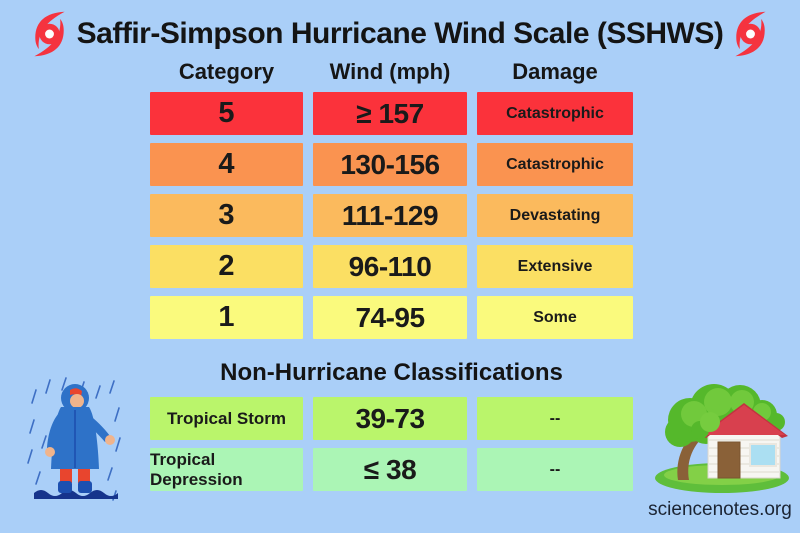 The width and height of the screenshot is (800, 533). What do you see at coordinates (555, 71) in the screenshot?
I see `column-header-damage: Damage` at bounding box center [555, 71].